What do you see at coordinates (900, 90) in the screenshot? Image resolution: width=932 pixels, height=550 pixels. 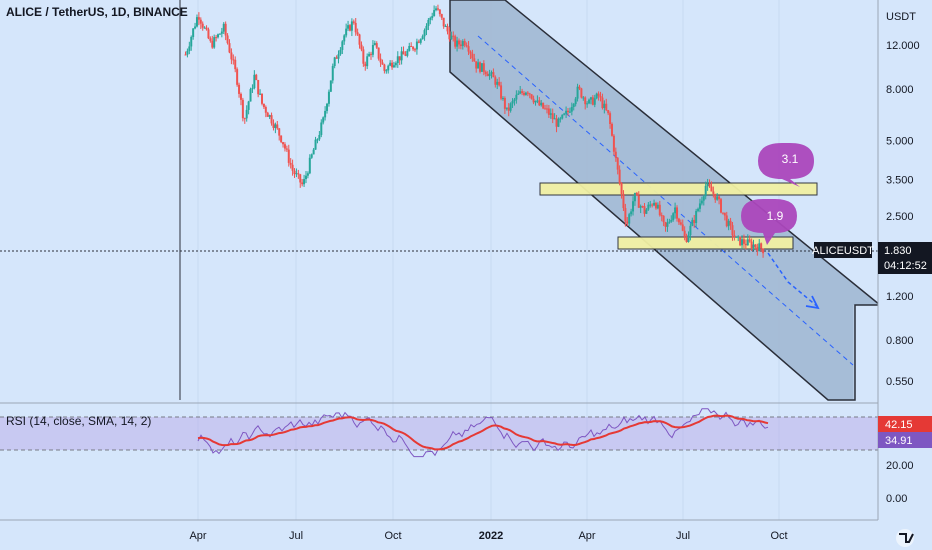 I see `price-tick-label: 8.000` at bounding box center [900, 90].